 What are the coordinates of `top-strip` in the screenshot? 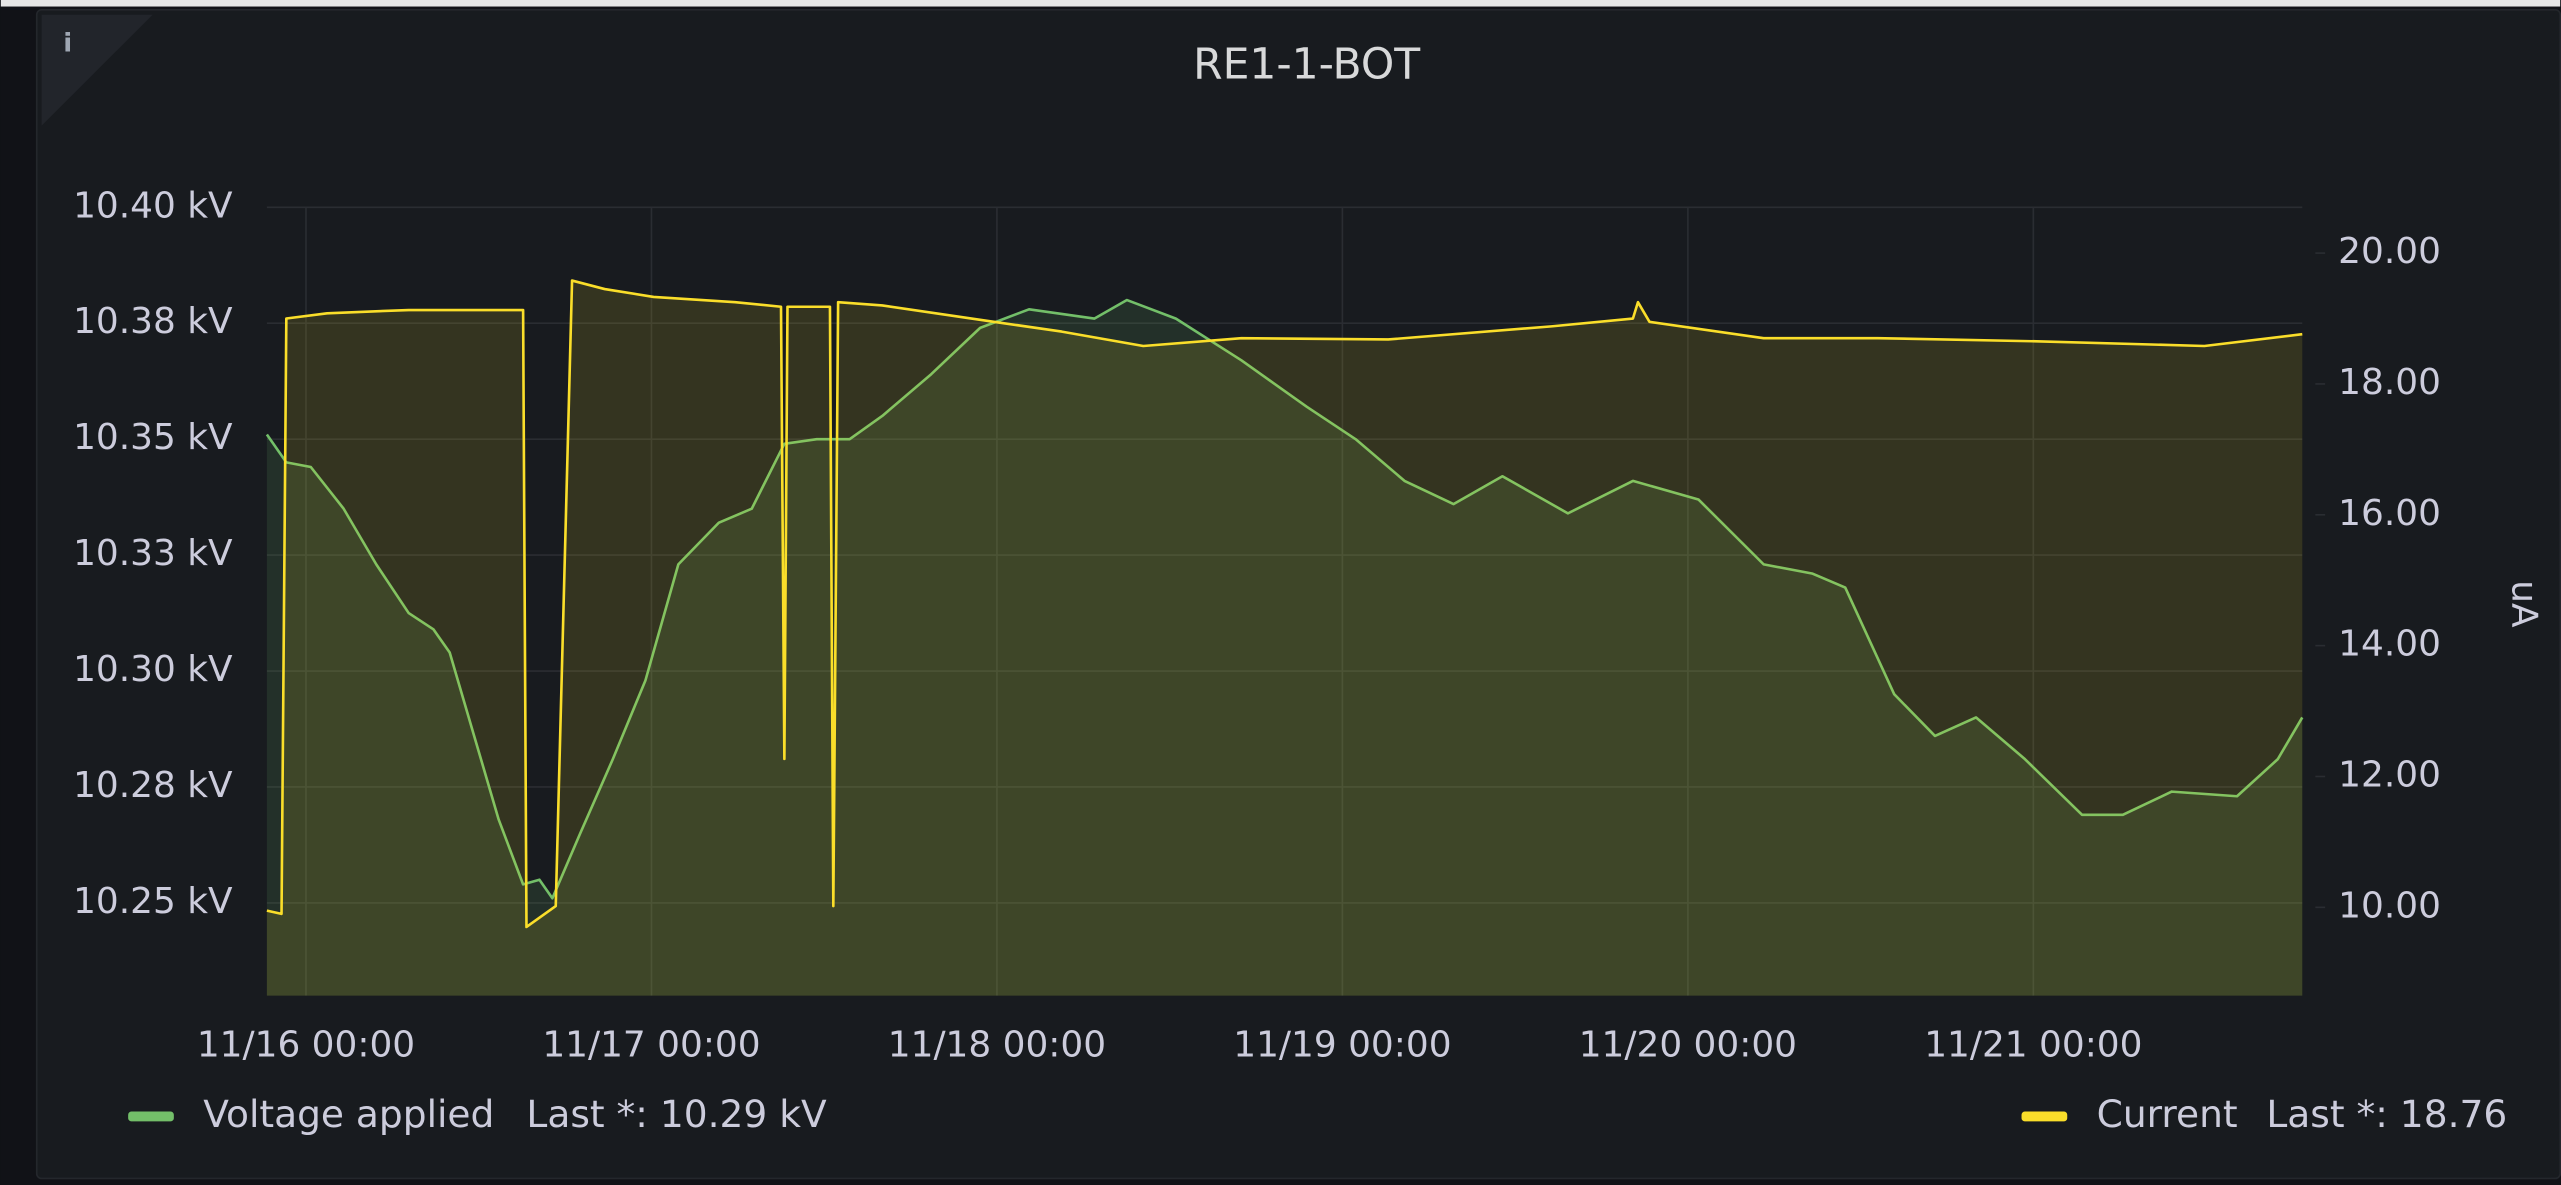 It's located at (1280, 3).